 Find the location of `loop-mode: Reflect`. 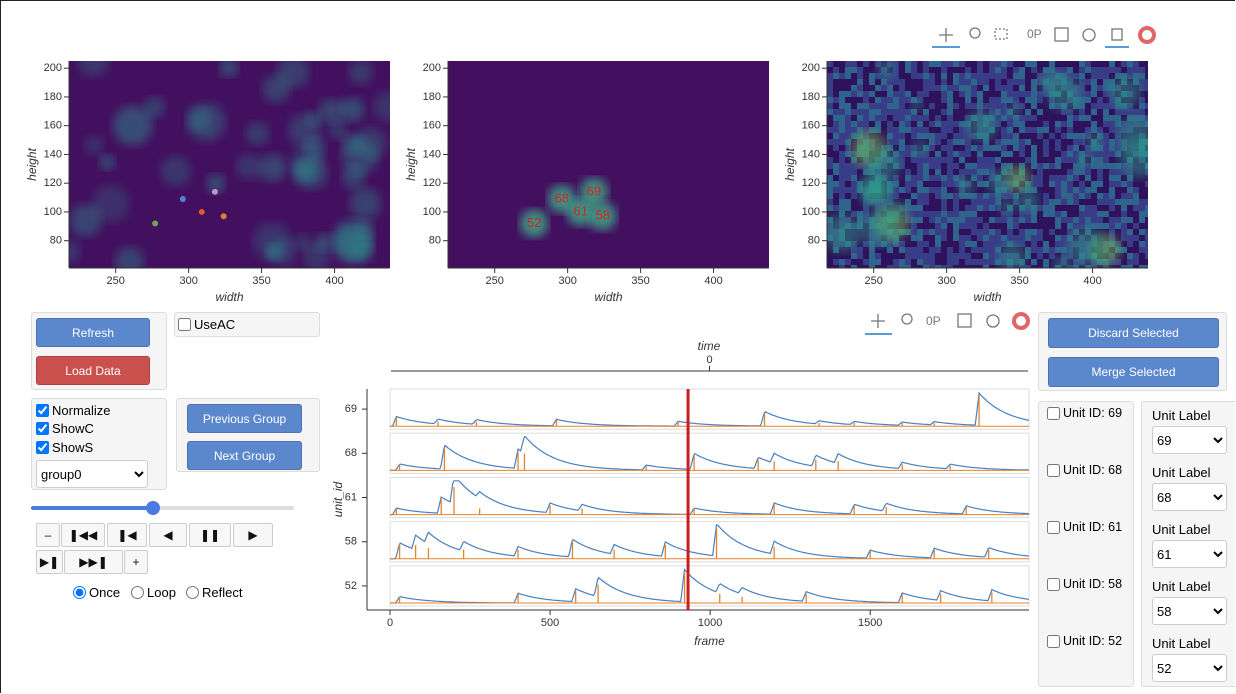

loop-mode: Reflect is located at coordinates (214, 592).